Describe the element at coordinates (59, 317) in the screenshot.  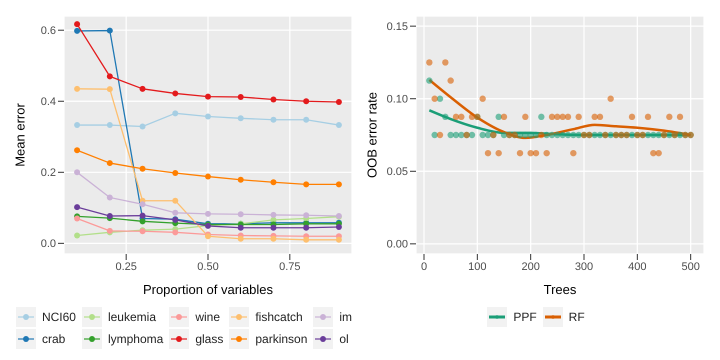
I see `legend-label: NCI60` at that location.